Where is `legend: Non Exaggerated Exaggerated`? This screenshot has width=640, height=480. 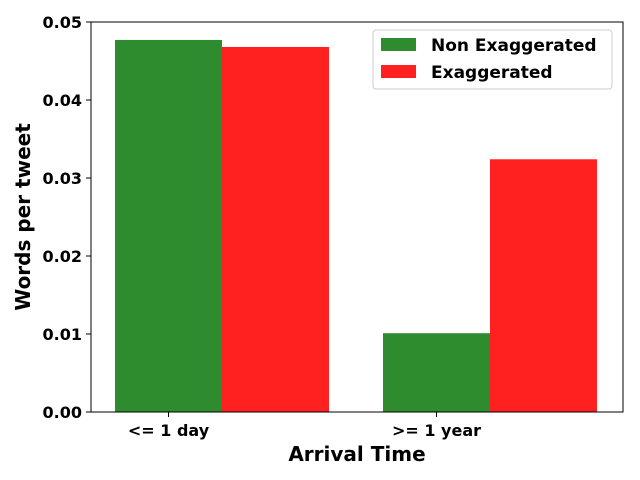
legend: Non Exaggerated Exaggerated is located at coordinates (492, 59).